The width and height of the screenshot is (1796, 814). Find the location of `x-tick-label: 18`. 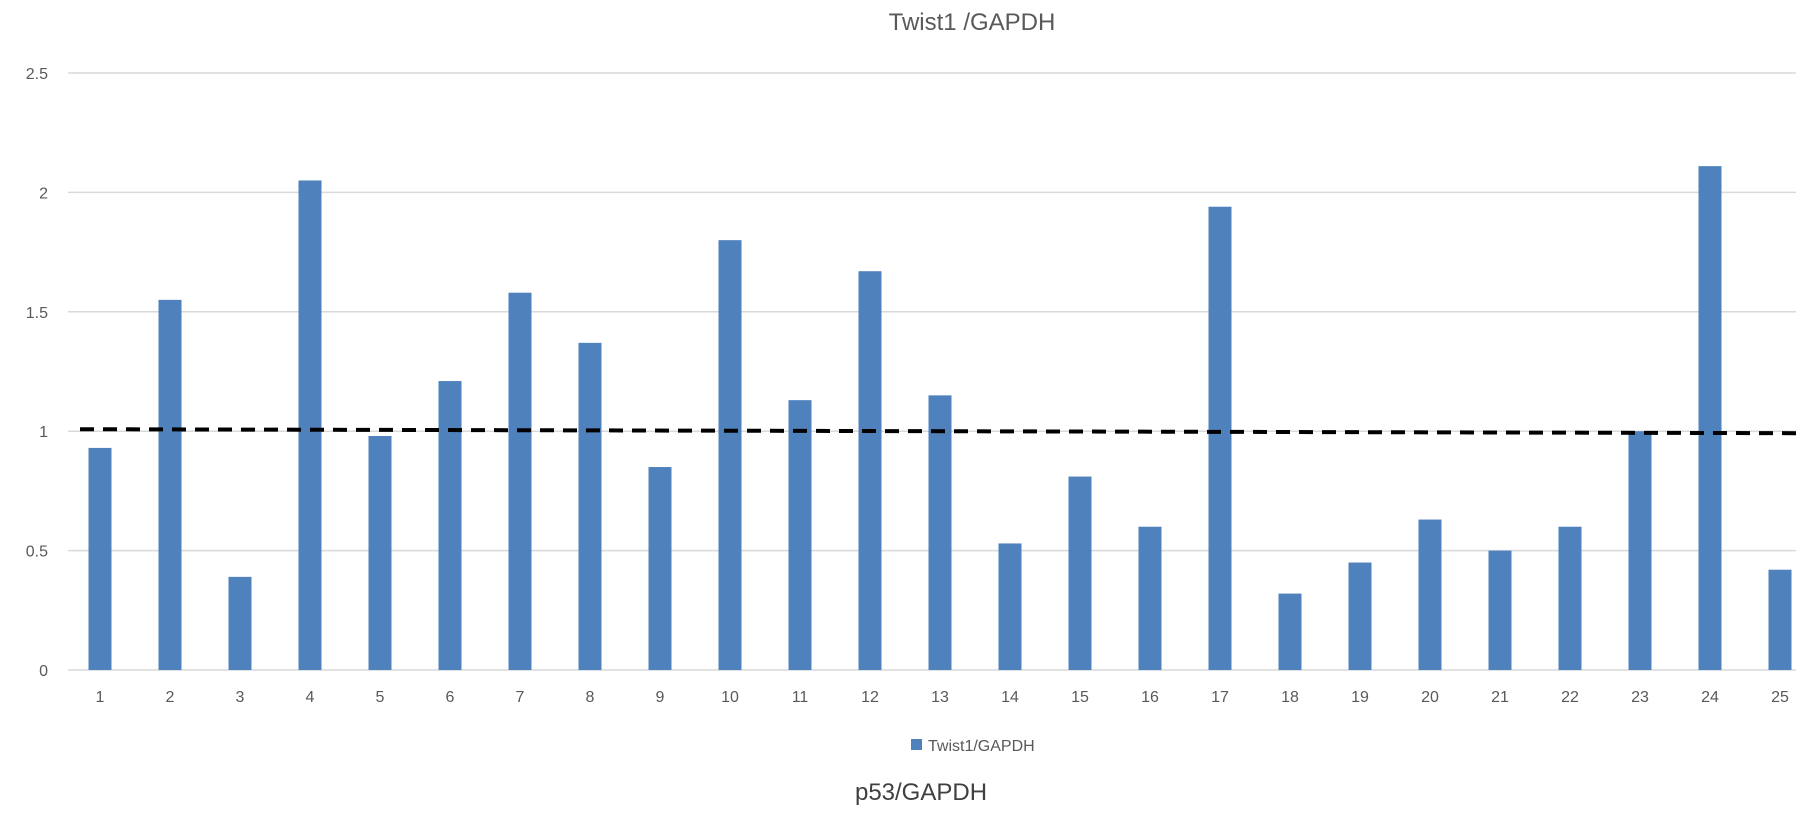

x-tick-label: 18 is located at coordinates (1290, 697).